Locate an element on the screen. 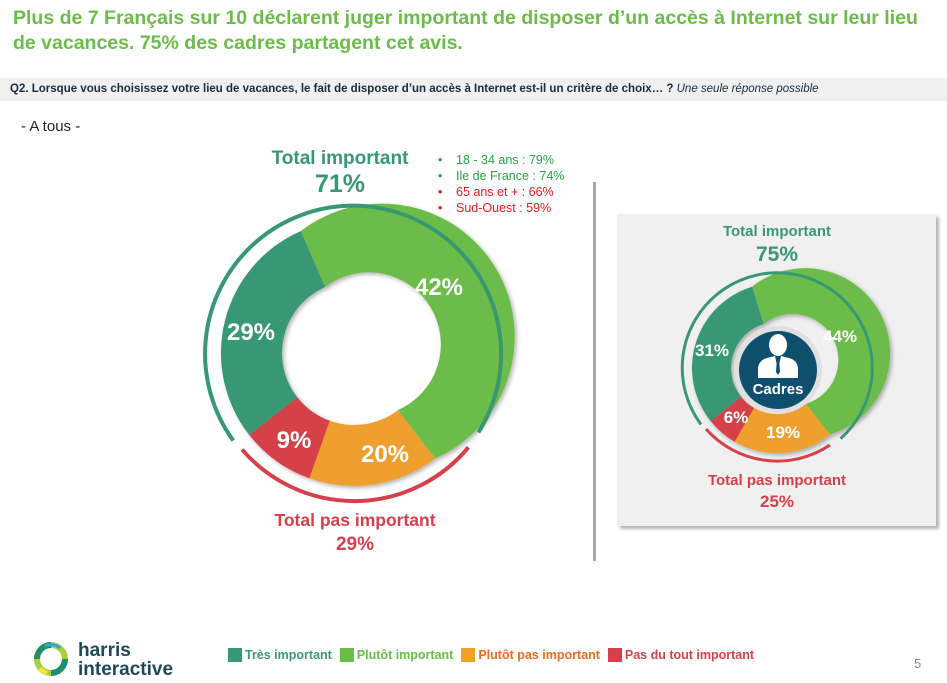  right-total-pas-important-value: 25% is located at coordinates (777, 501).